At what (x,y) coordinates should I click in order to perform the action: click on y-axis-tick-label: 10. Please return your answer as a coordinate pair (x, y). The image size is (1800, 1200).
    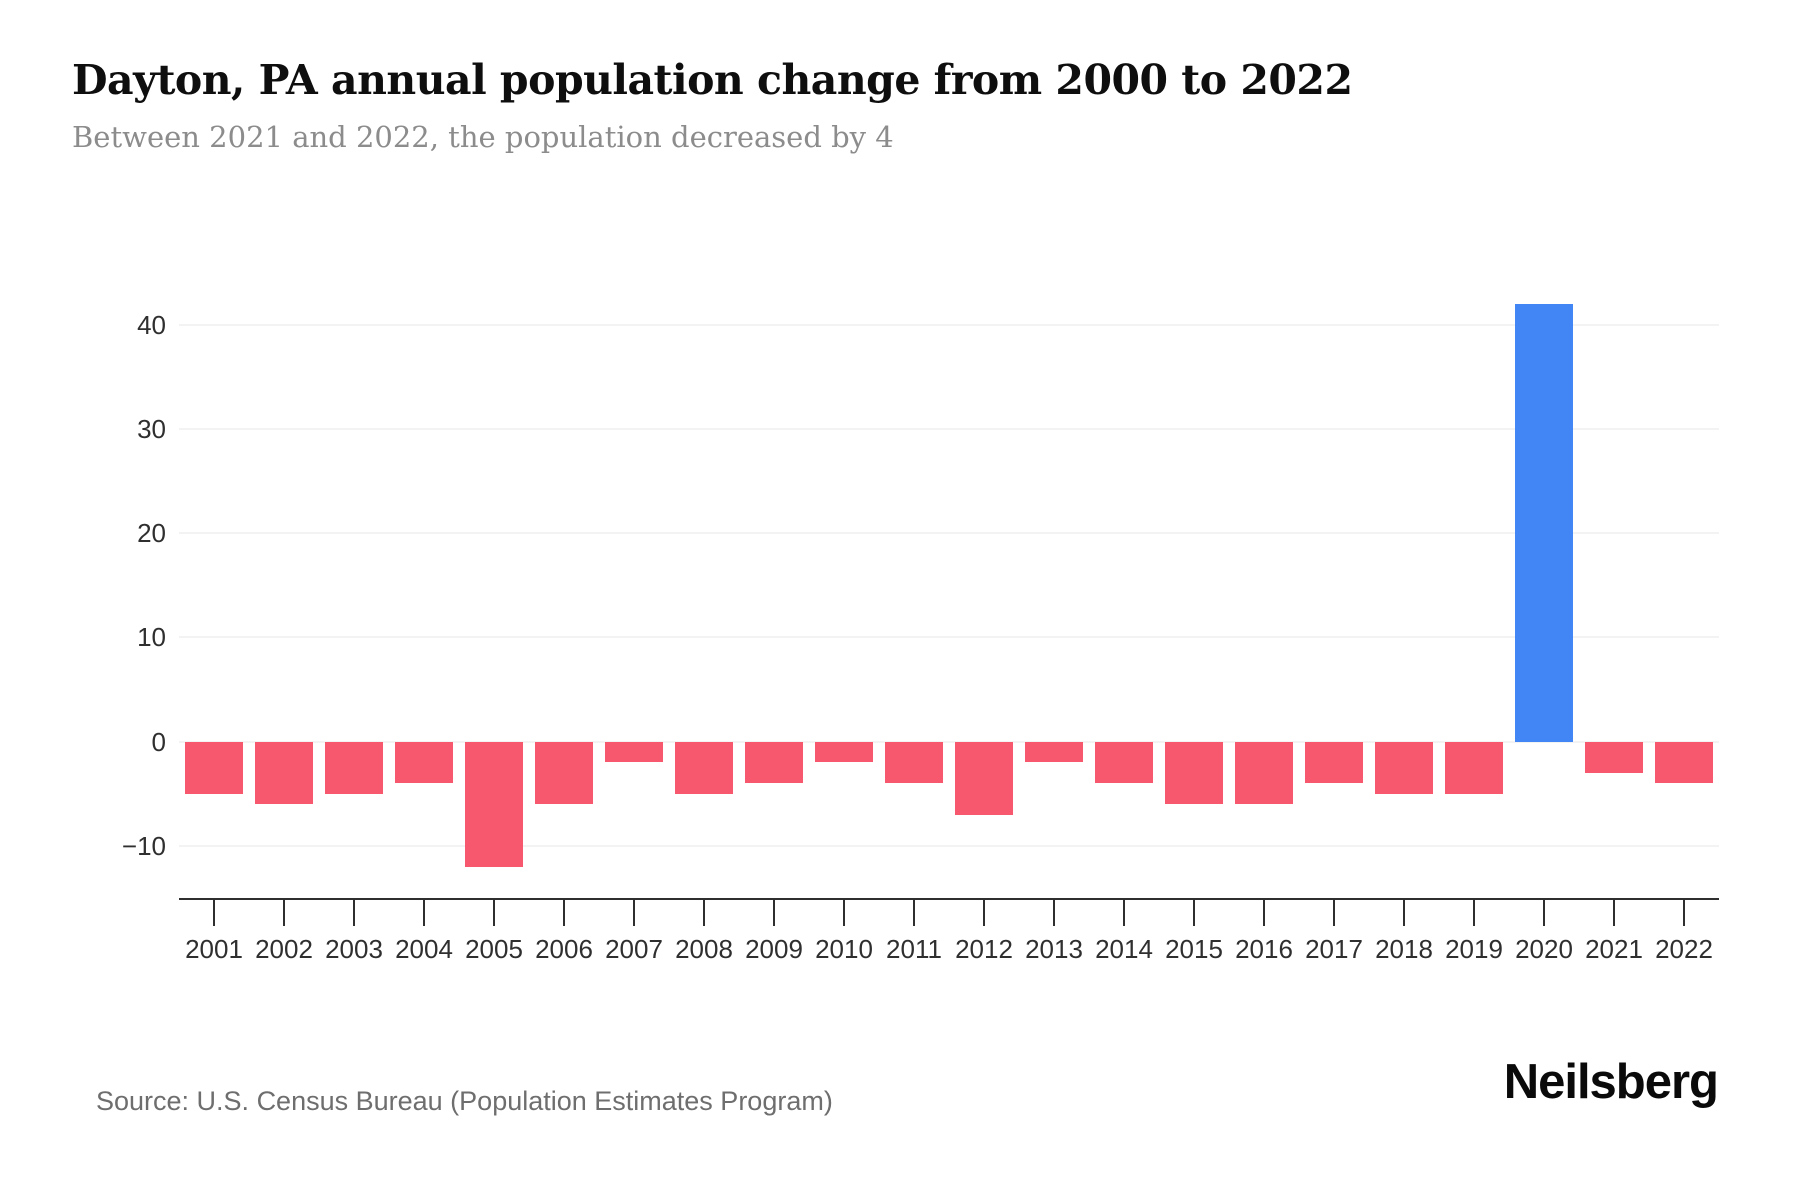
    Looking at the image, I should click on (151, 637).